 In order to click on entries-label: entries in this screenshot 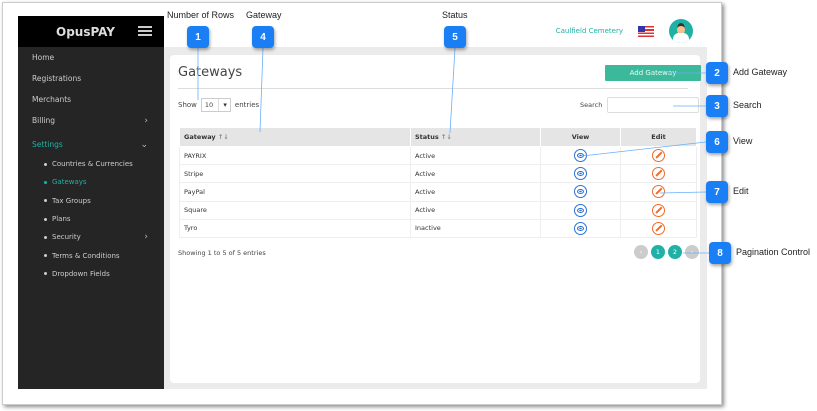, I will do `click(247, 105)`.